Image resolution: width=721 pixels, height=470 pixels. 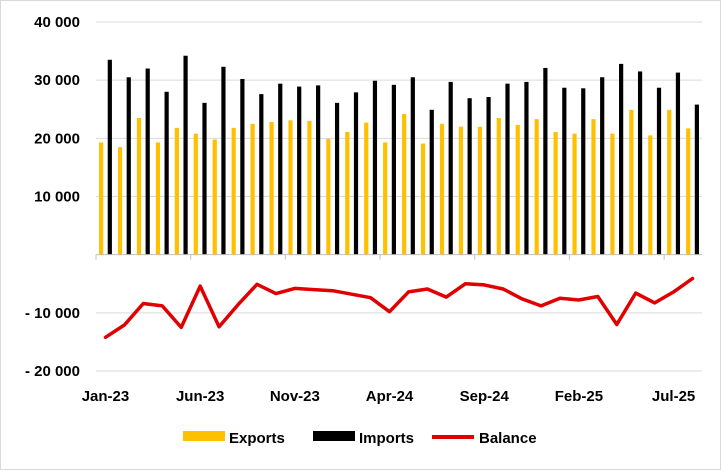 I want to click on x-tick-label: Feb-25, so click(x=579, y=396).